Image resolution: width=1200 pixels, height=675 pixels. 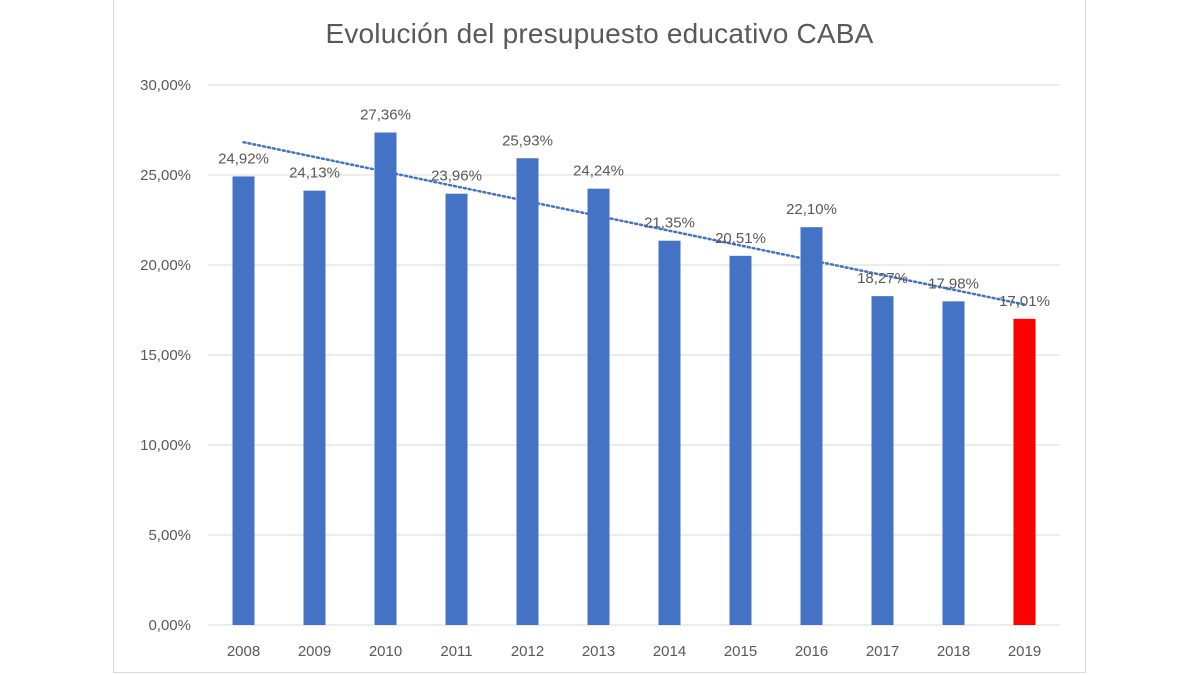 What do you see at coordinates (456, 176) in the screenshot?
I see `data-label: 23,96%` at bounding box center [456, 176].